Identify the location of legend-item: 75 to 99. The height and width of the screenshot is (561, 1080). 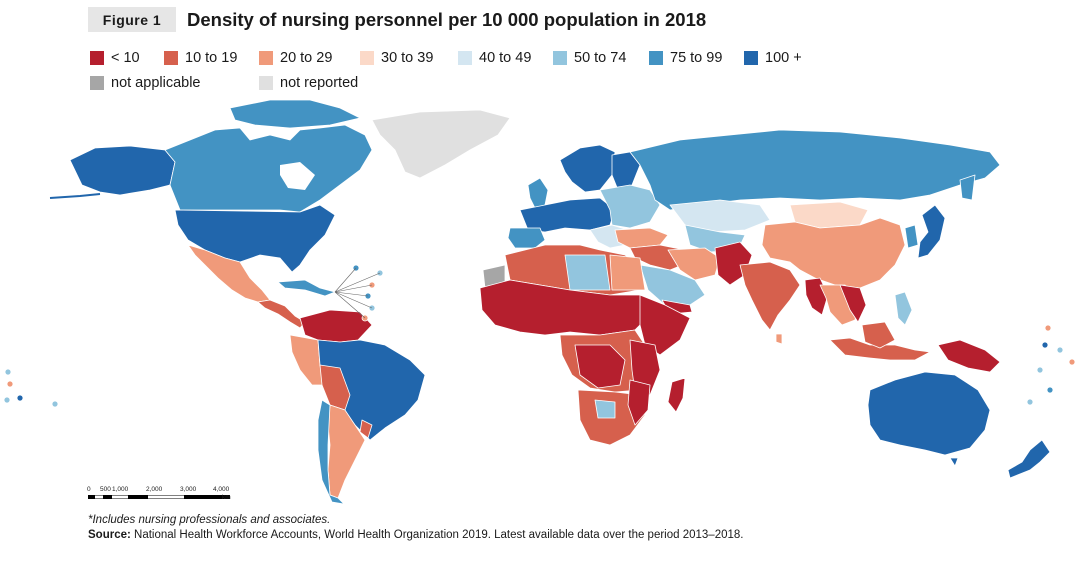
(685, 58).